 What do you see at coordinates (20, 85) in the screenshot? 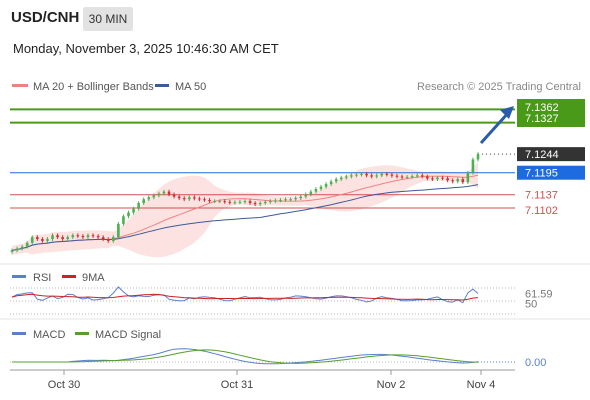
I see `legend-swatch-ma20` at bounding box center [20, 85].